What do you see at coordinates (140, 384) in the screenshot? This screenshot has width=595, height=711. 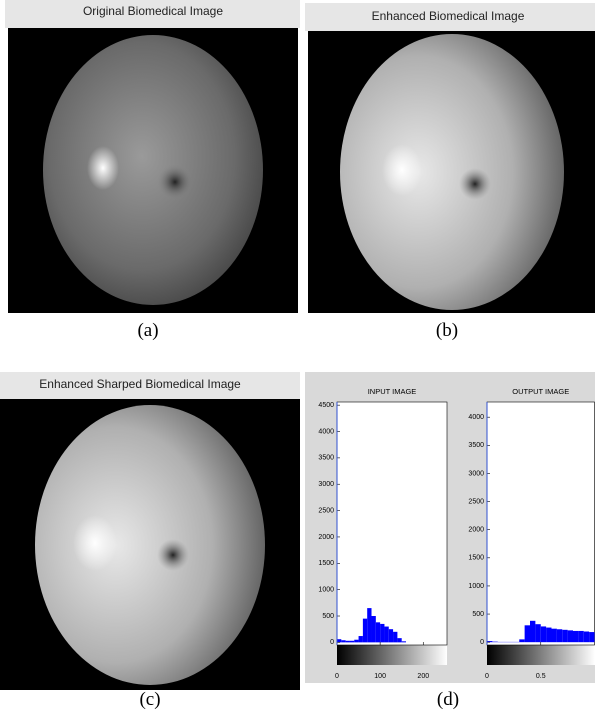 I see `panel-title: Enhanced Sharped Biomedical Image` at bounding box center [140, 384].